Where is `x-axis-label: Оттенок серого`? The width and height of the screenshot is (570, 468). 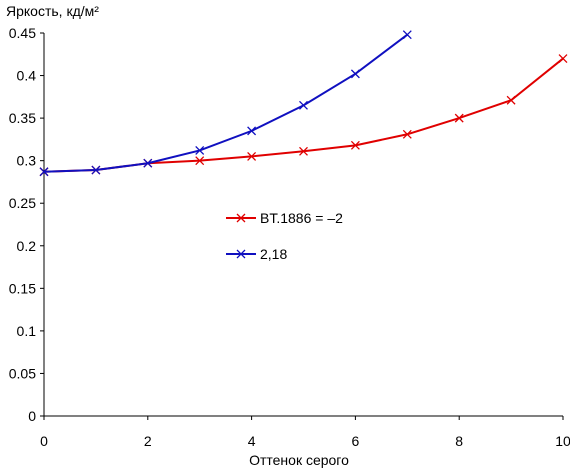 x-axis-label: Оттенок серого is located at coordinates (299, 460).